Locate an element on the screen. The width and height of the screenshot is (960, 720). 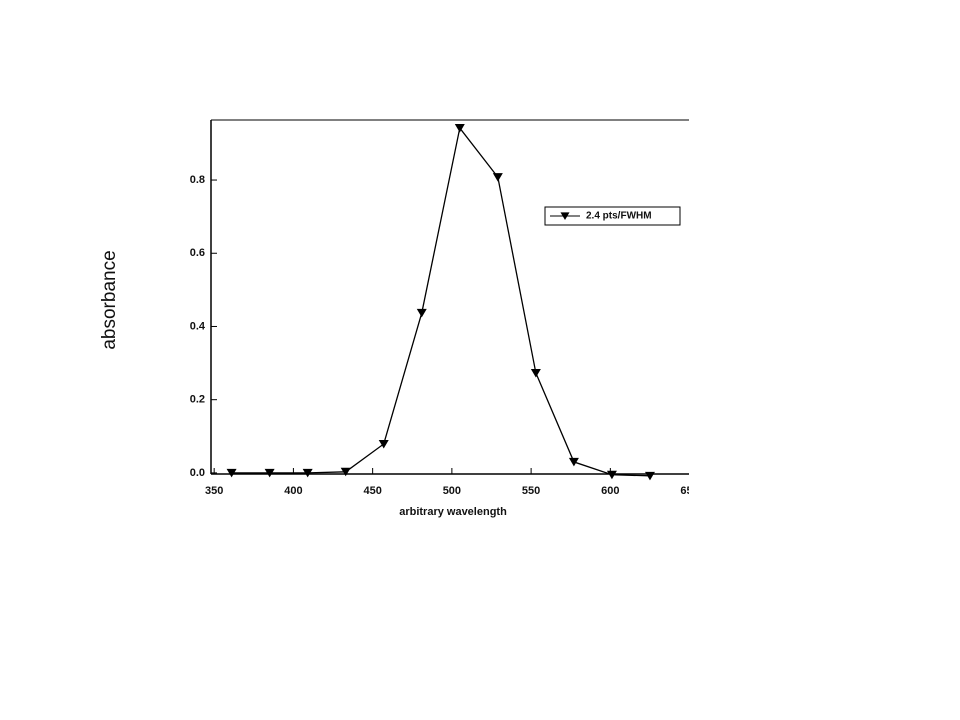
x-tick-label: 550 is located at coordinates (531, 491).